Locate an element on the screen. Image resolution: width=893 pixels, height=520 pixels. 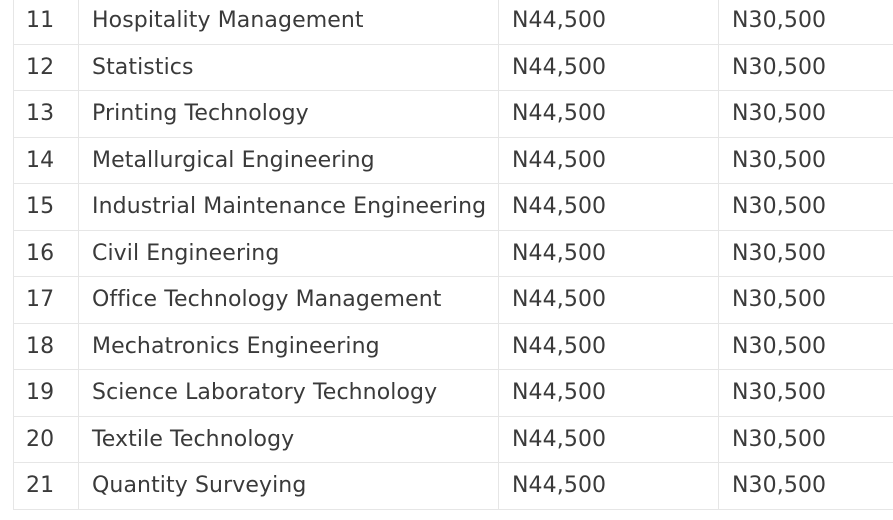
course-name-cell: Textile Technology is located at coordinates (288, 439).